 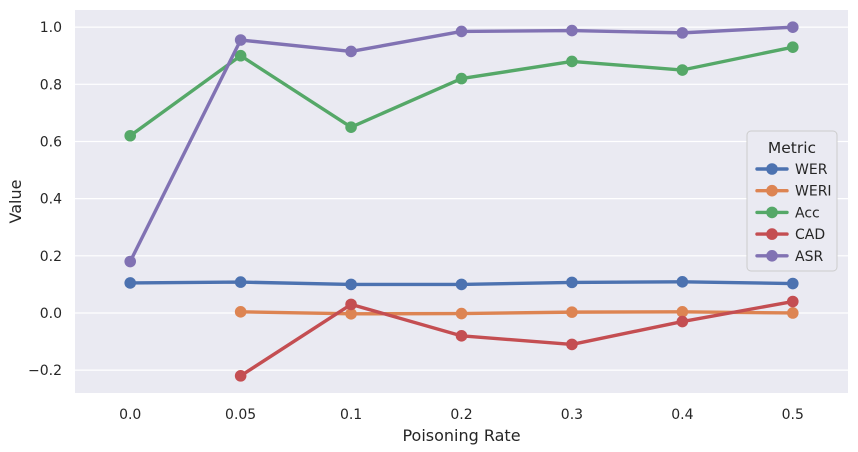 I want to click on legend-label: WER, so click(x=811, y=170).